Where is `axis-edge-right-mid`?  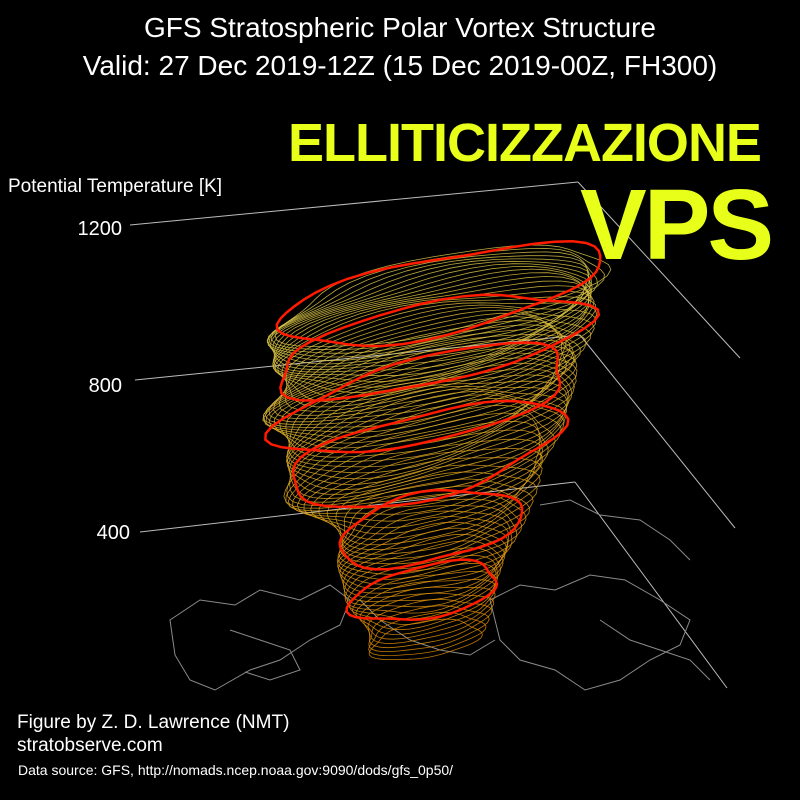
axis-edge-right-mid is located at coordinates (657, 431).